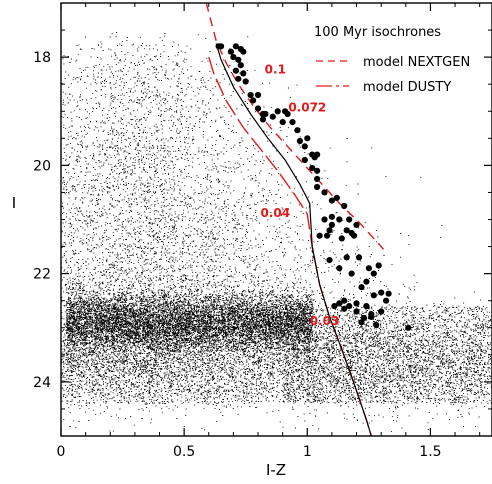 Image resolution: width=492 pixels, height=484 pixels. What do you see at coordinates (377, 32) in the screenshot?
I see `legend-title: 100 Myr isochrones` at bounding box center [377, 32].